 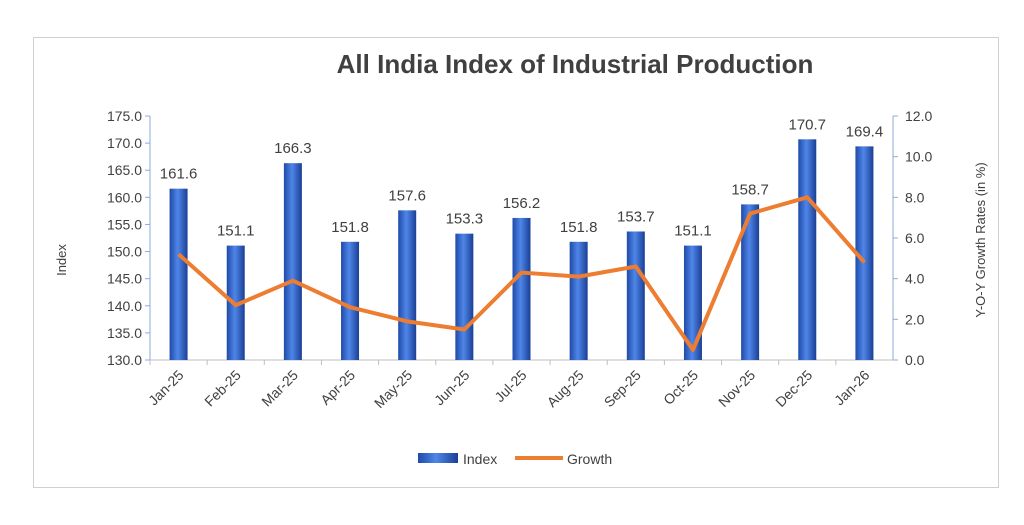 I want to click on data-label: 158.7, so click(x=750, y=189).